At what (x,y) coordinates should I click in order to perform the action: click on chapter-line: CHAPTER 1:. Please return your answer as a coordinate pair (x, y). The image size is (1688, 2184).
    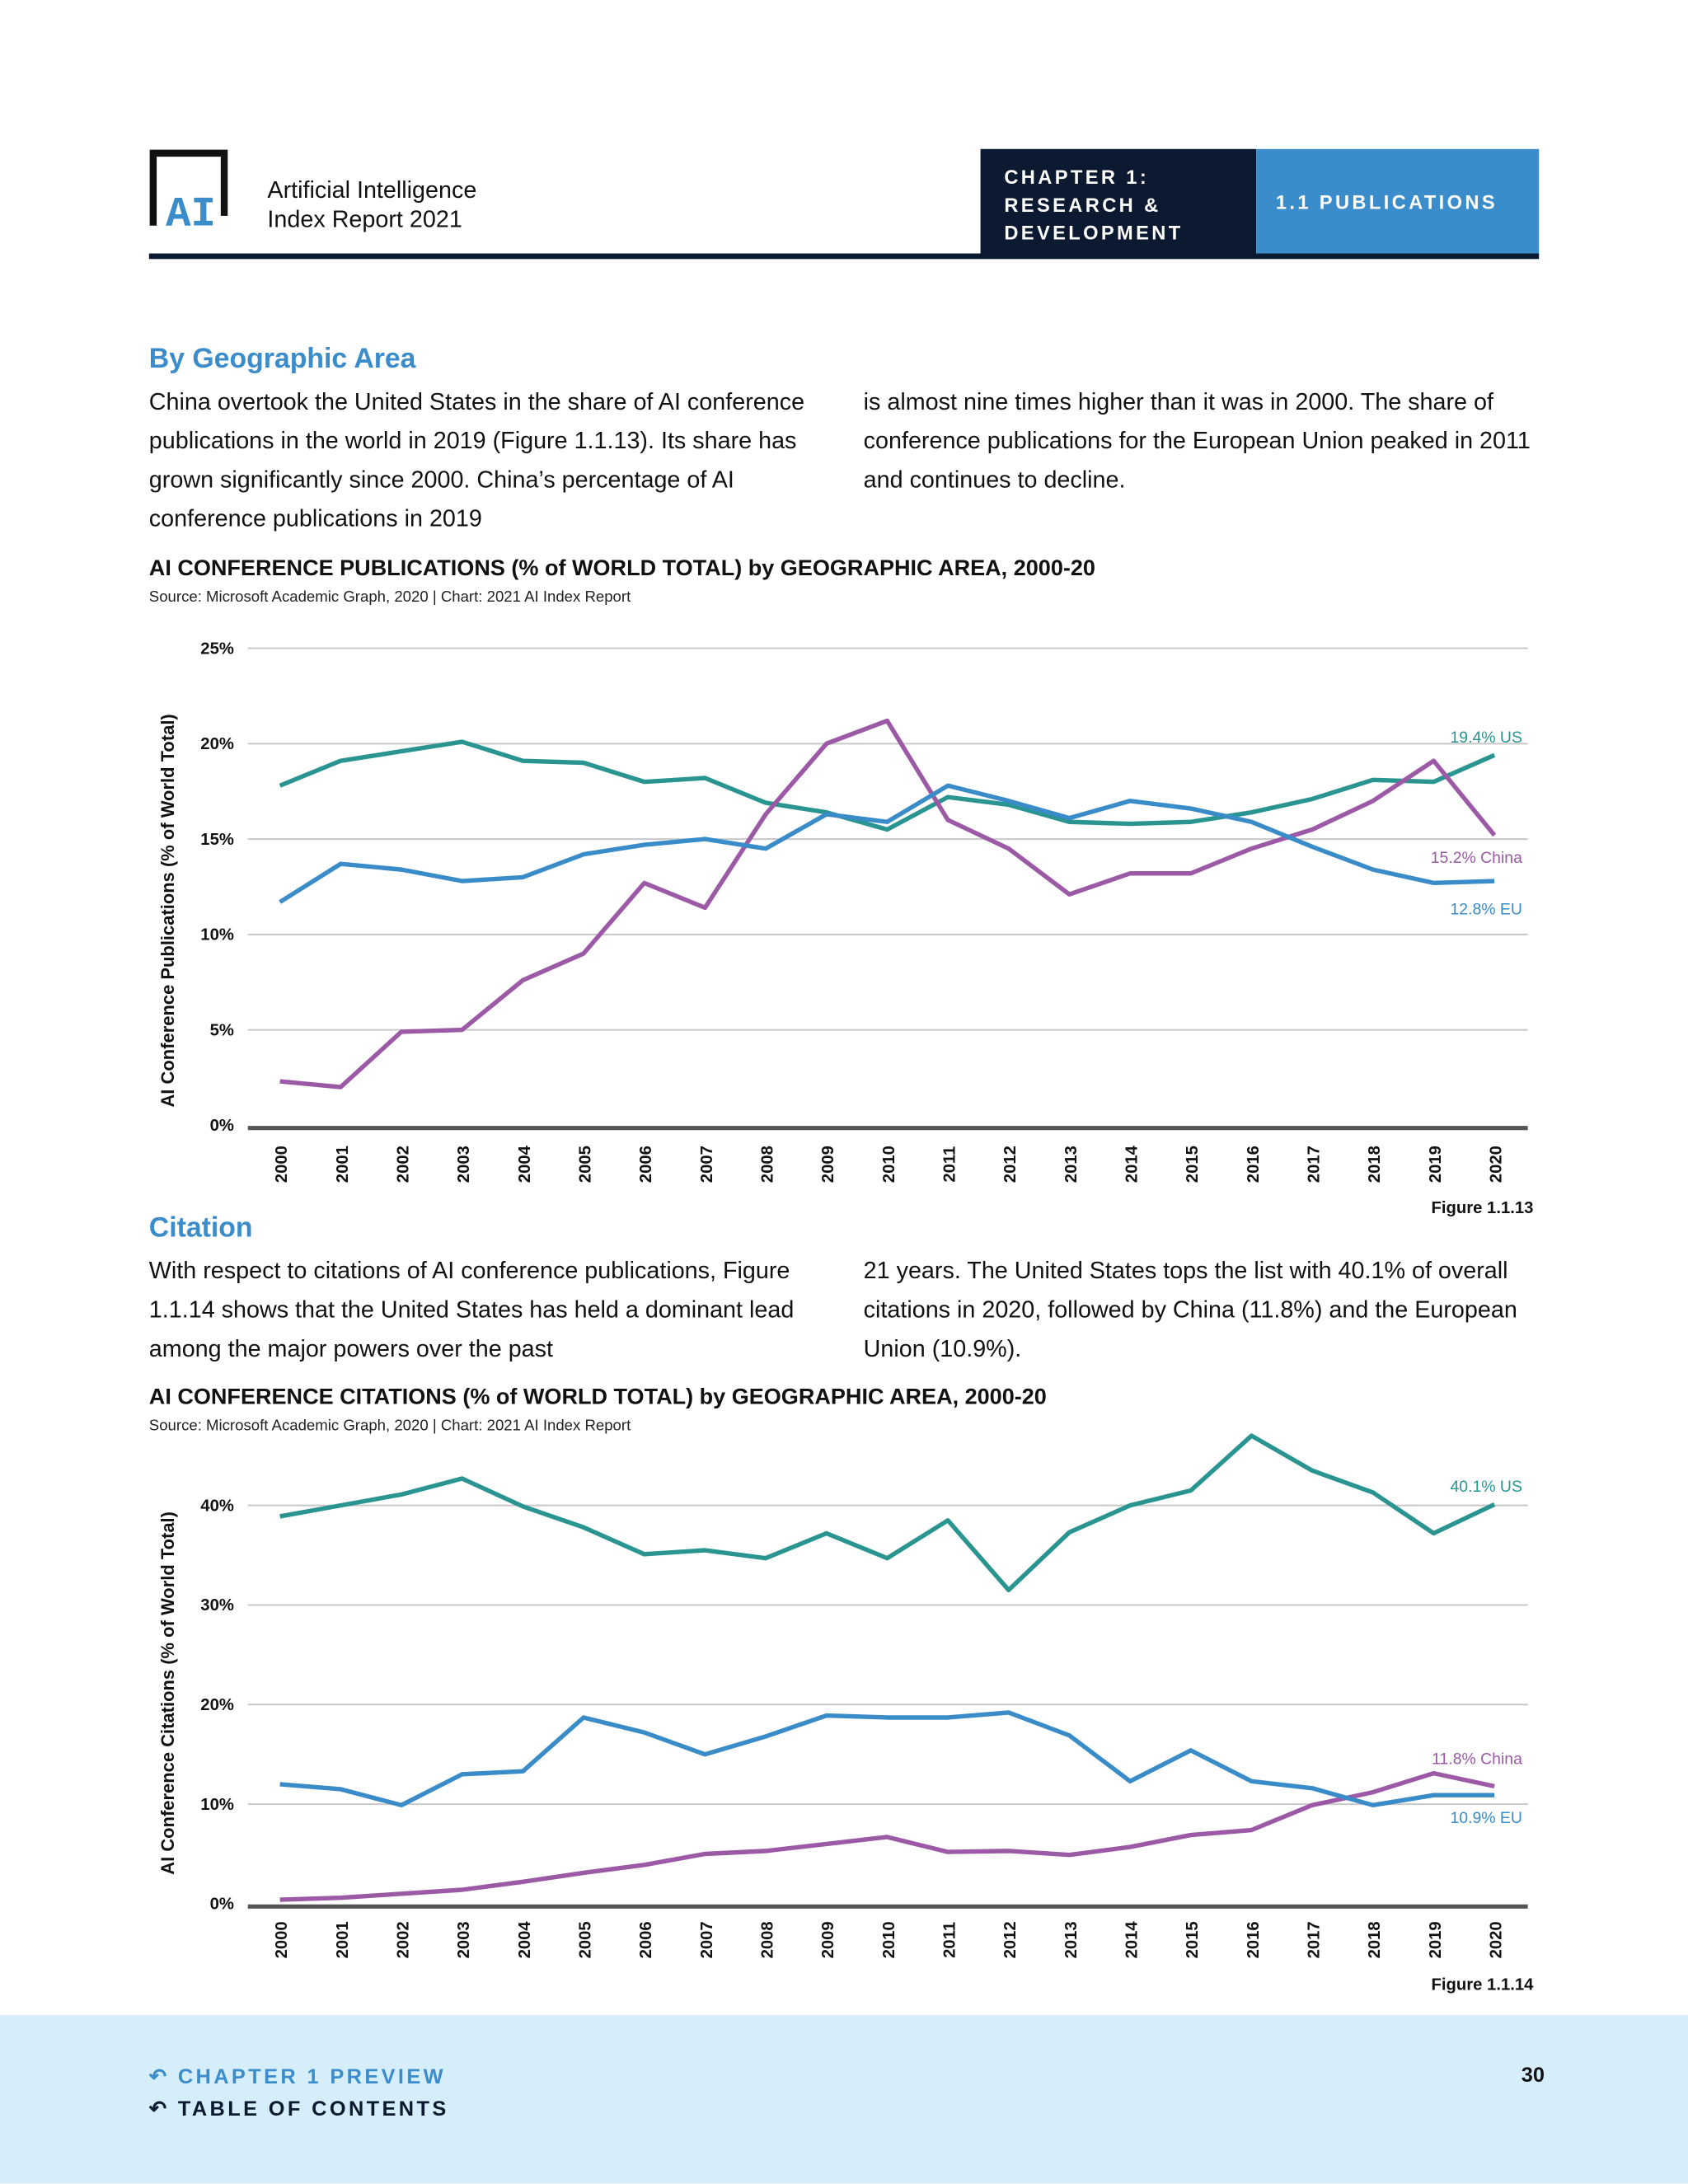
    Looking at the image, I should click on (1077, 177).